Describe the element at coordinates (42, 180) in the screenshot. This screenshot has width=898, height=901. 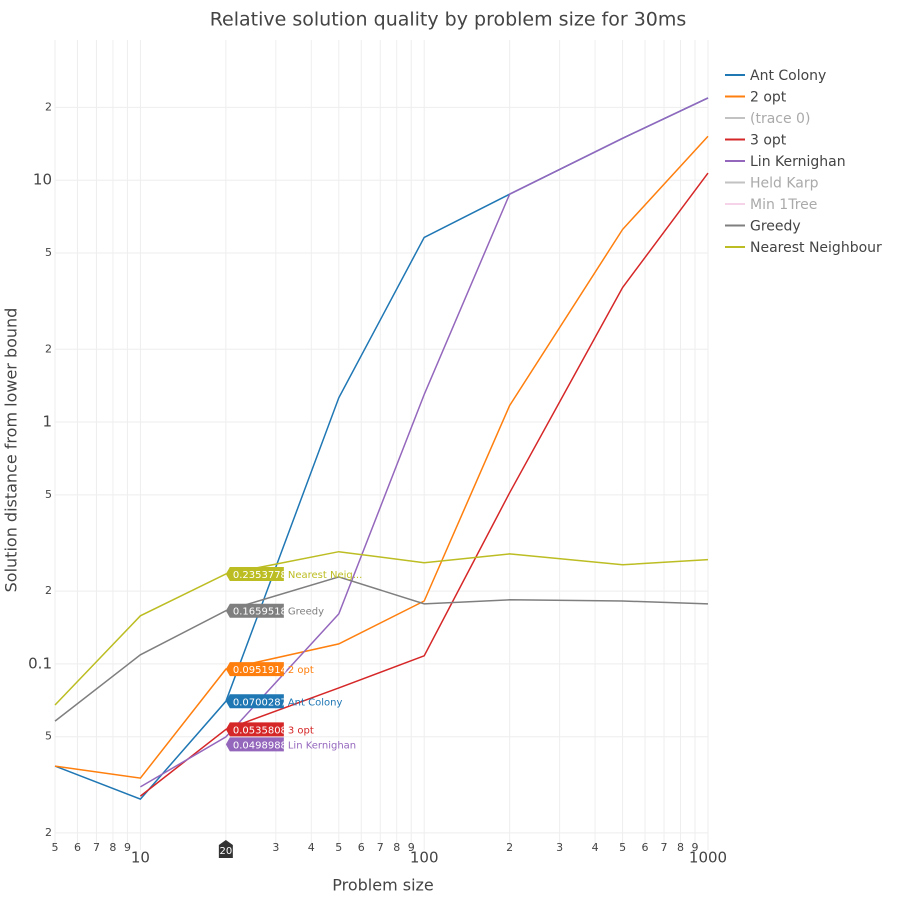
I see `y-tick-label: 10` at that location.